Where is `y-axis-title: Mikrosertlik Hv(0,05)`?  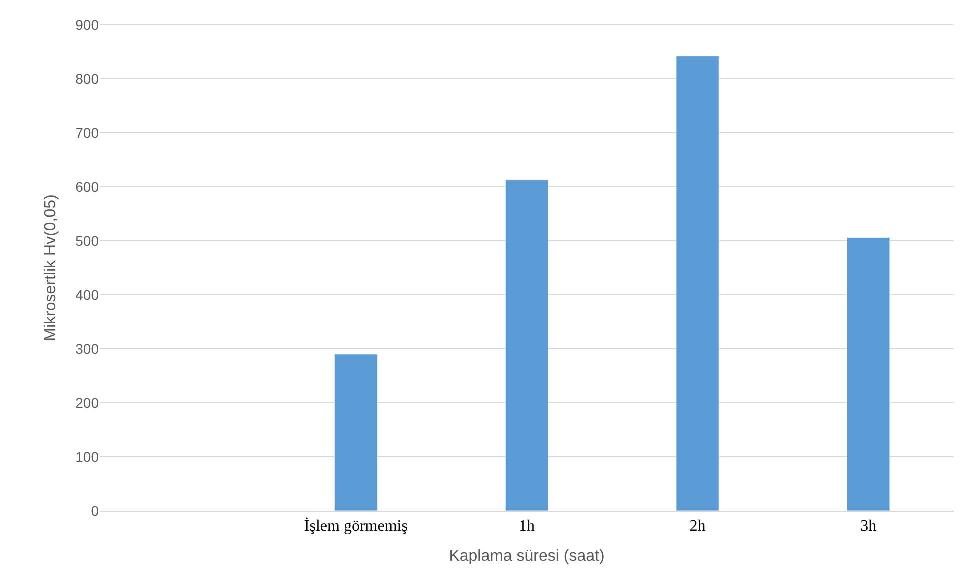 y-axis-title: Mikrosertlik Hv(0,05) is located at coordinates (51, 268).